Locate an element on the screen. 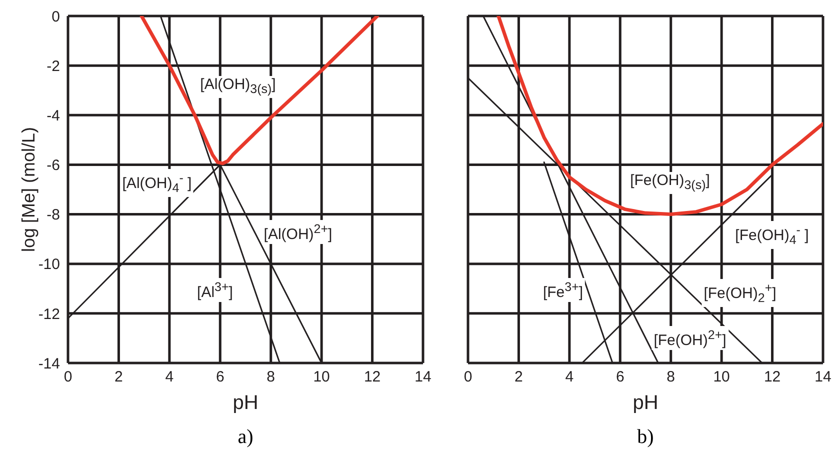 Image resolution: width=833 pixels, height=458 pixels. annotation: [Al(OH)$^{2+}$] is located at coordinates (298, 232).